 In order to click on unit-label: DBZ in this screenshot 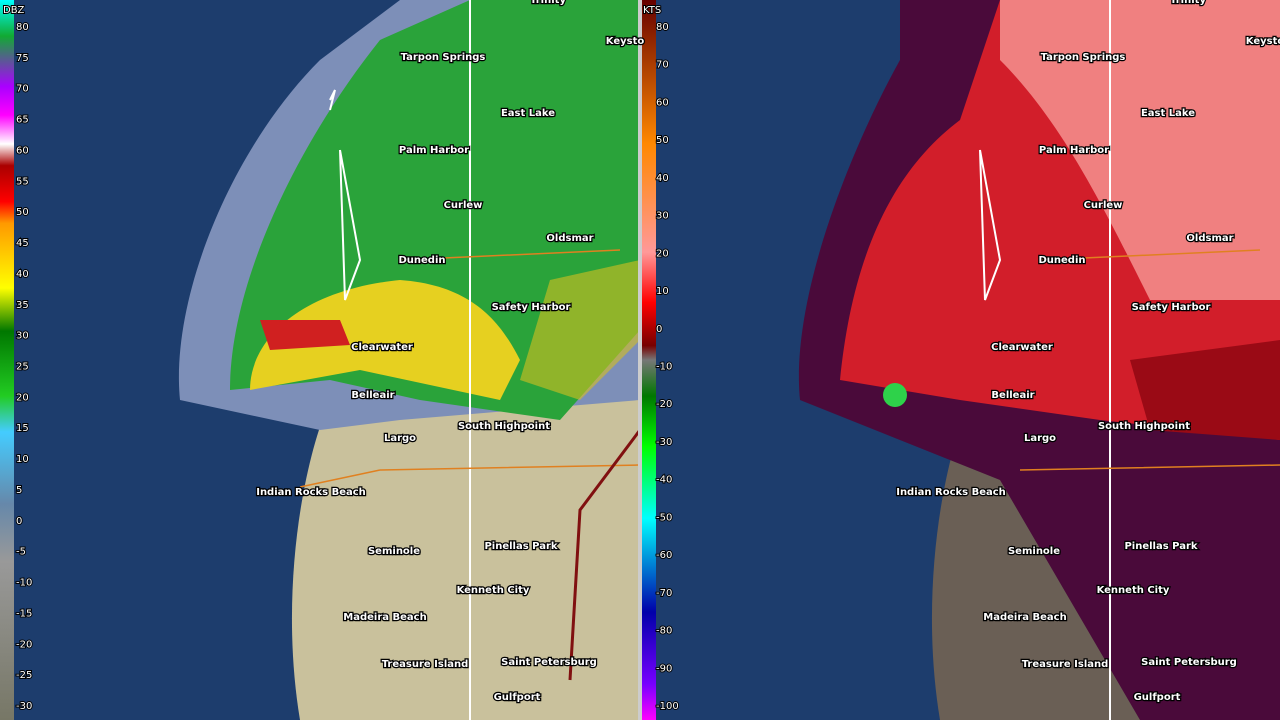, I will do `click(14, 10)`.